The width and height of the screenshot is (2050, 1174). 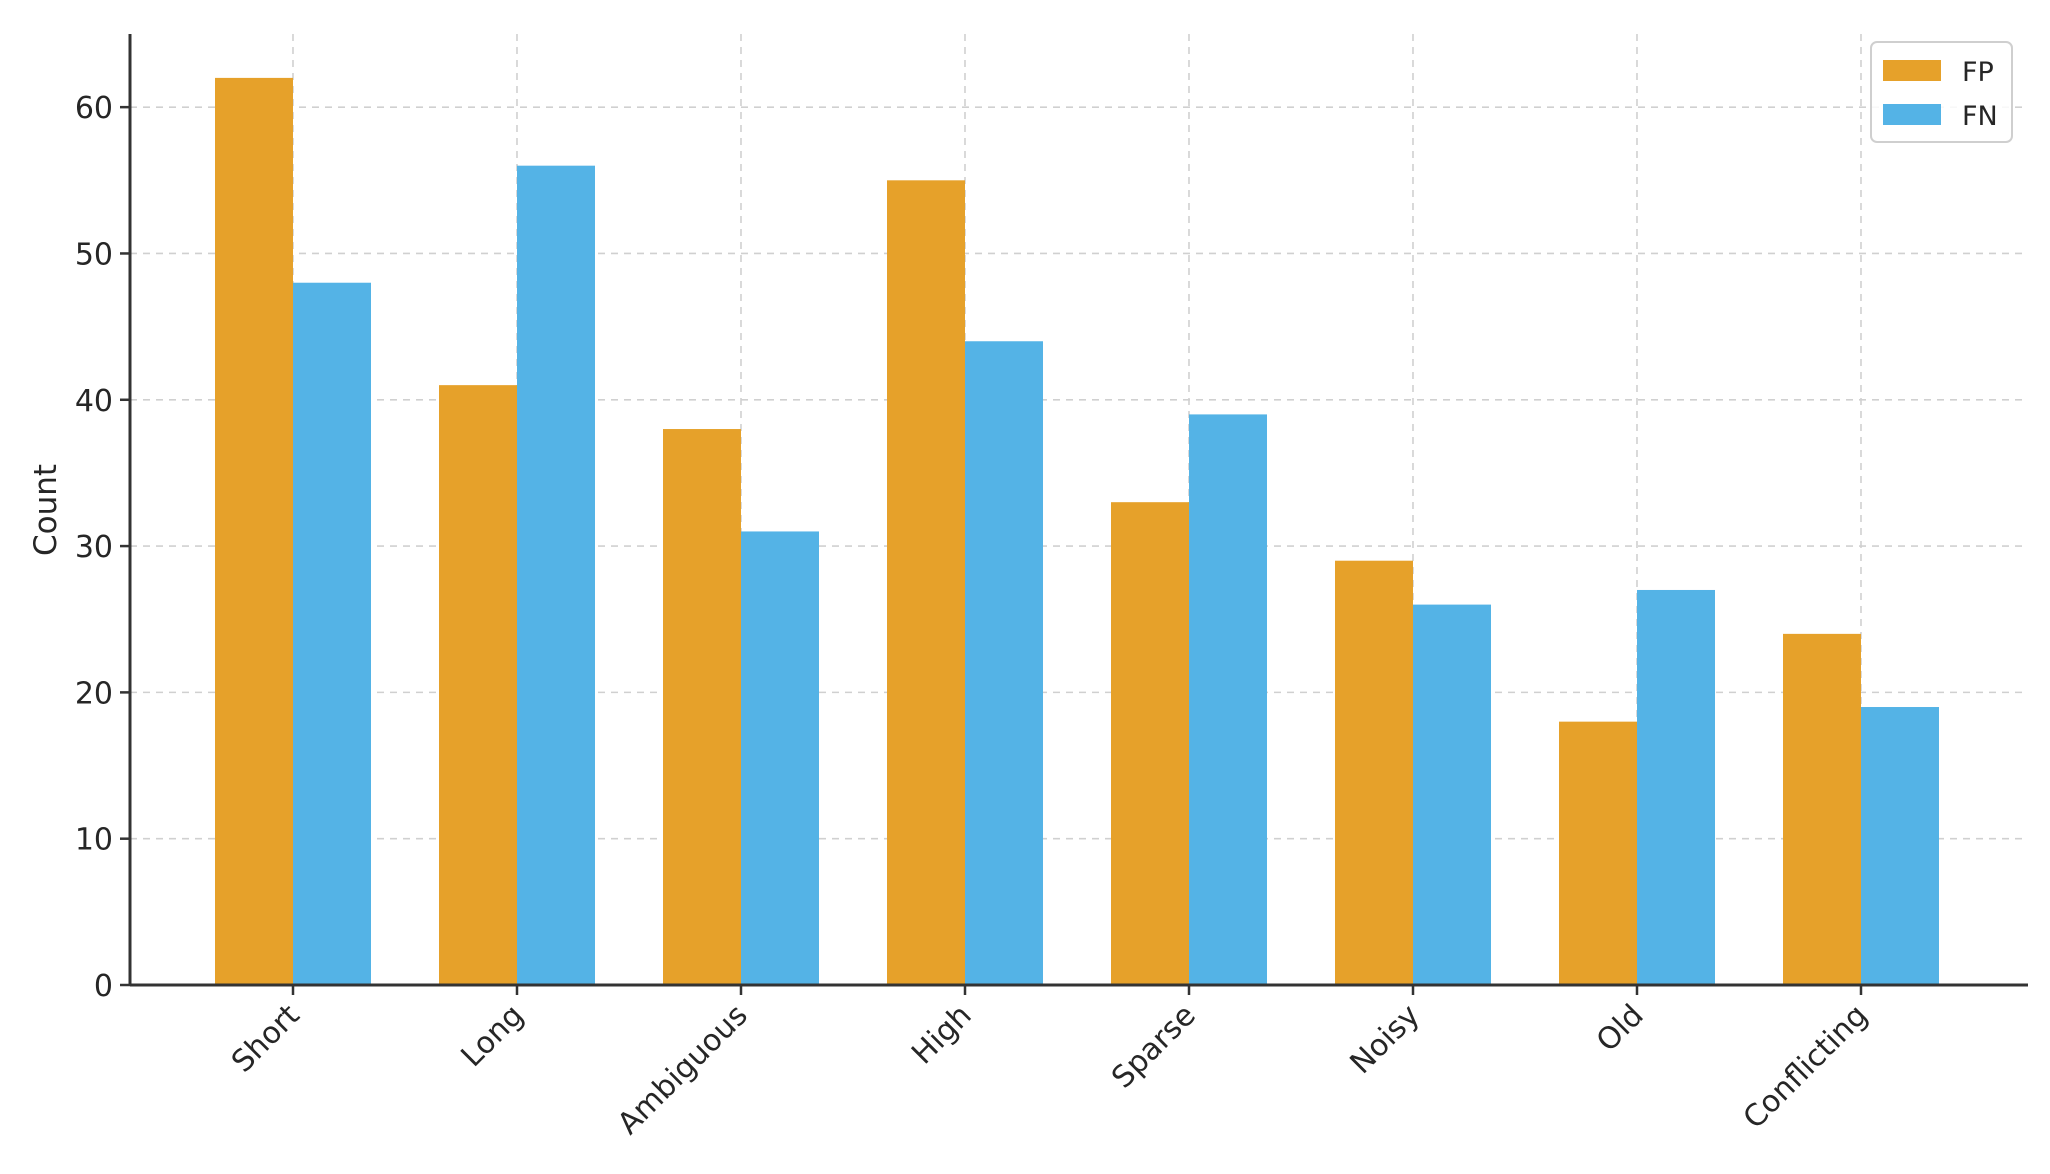 What do you see at coordinates (94, 693) in the screenshot?
I see `y-tick-label: 20` at bounding box center [94, 693].